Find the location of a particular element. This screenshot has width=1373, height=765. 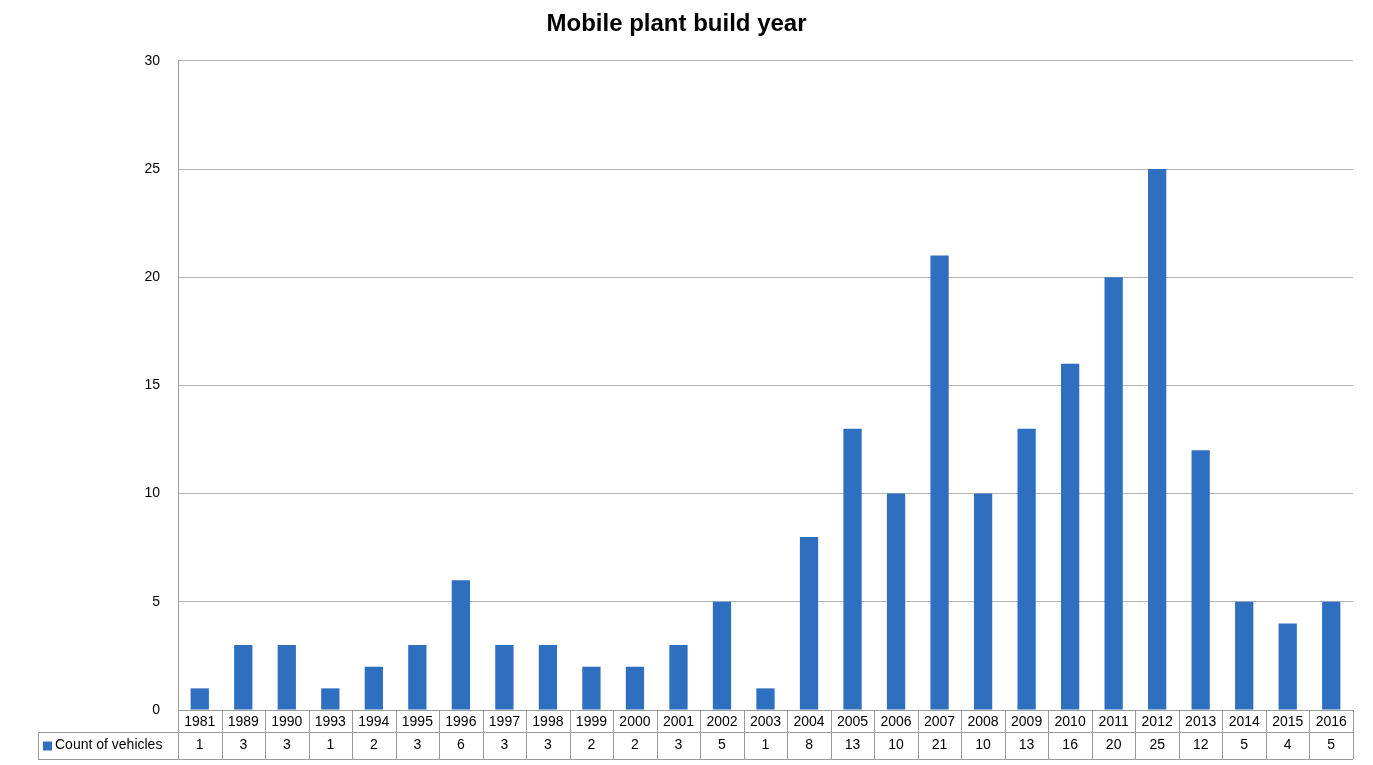

y-tick-label: 0 is located at coordinates (156, 708).